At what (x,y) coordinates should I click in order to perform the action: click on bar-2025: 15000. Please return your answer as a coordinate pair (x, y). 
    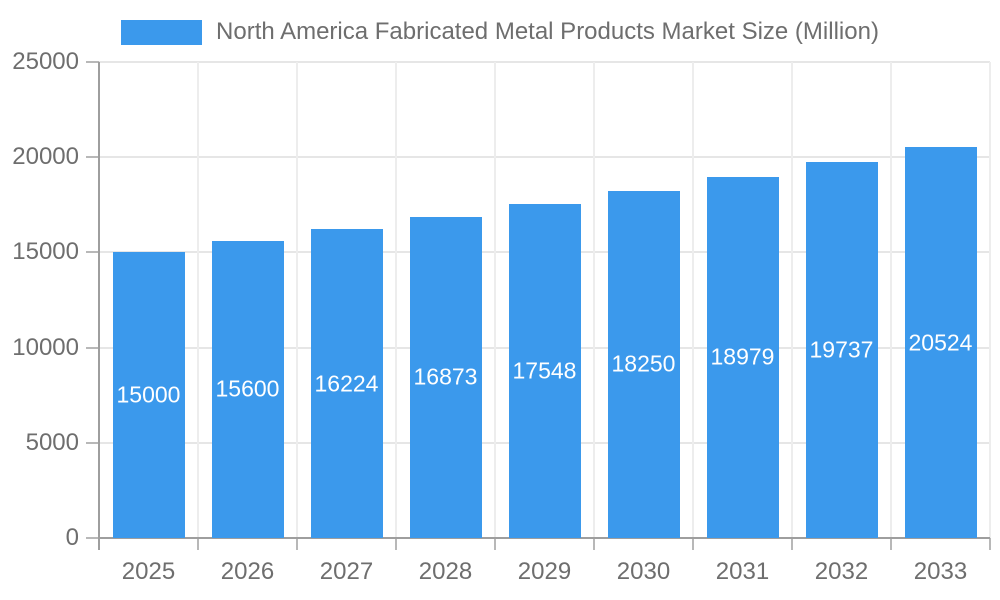
    Looking at the image, I should click on (148, 395).